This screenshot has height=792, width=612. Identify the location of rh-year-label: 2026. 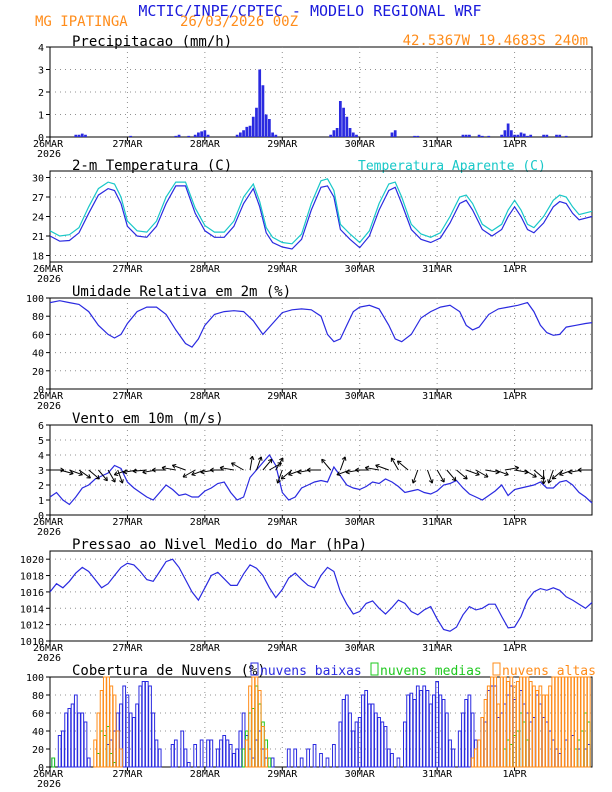
(49, 406).